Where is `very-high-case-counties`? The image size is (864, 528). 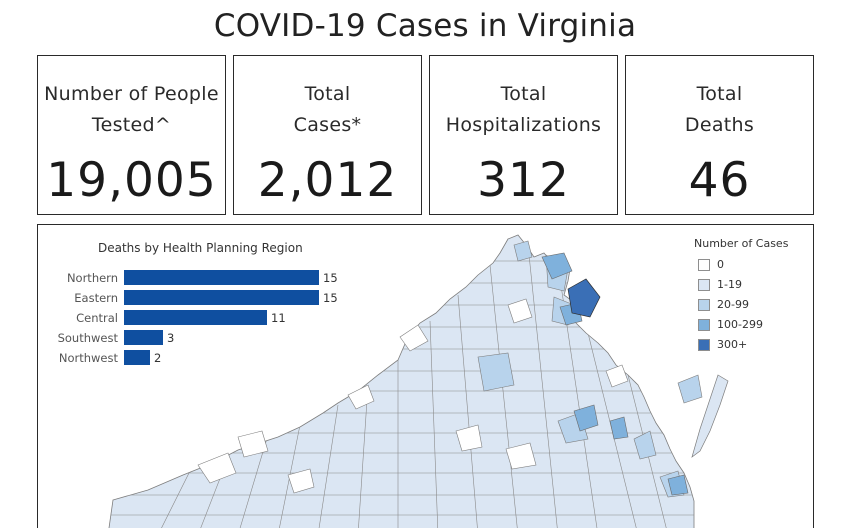 very-high-case-counties is located at coordinates (584, 298).